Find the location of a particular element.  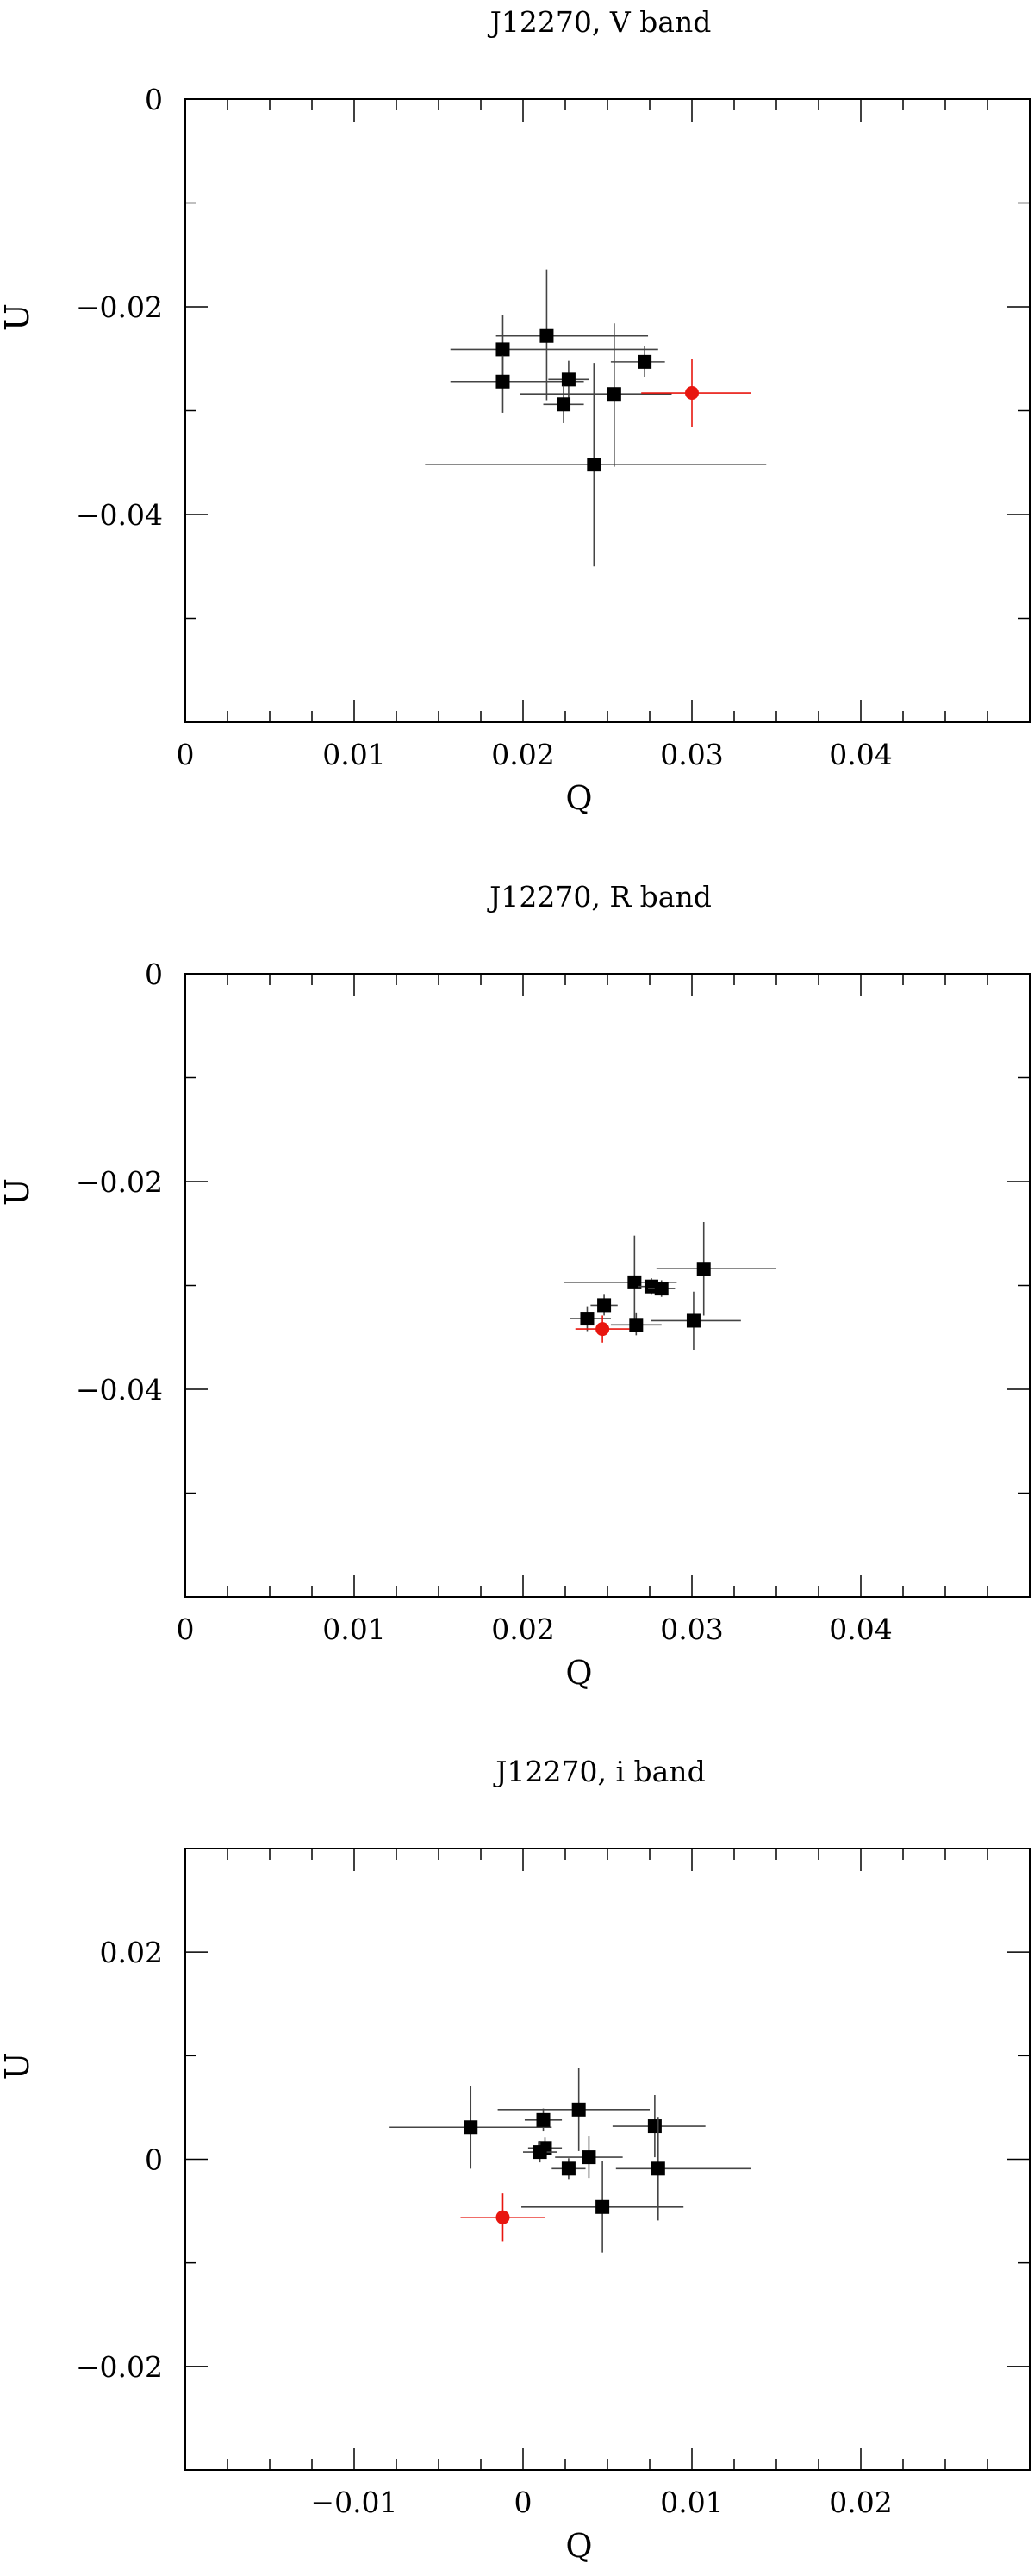

y-tick-label: 0.02 is located at coordinates (131, 1952).